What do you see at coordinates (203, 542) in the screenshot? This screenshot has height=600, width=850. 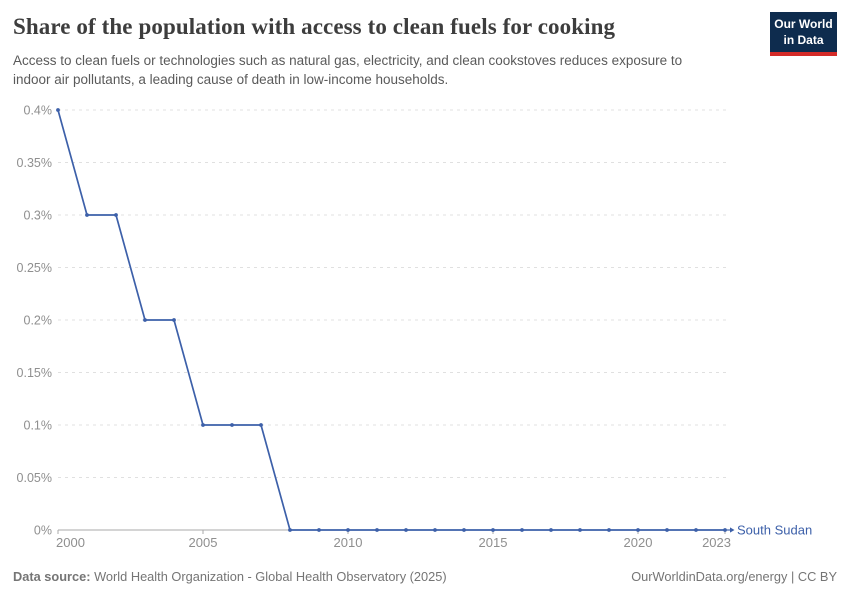 I see `x-axis-tick-label: 2005` at bounding box center [203, 542].